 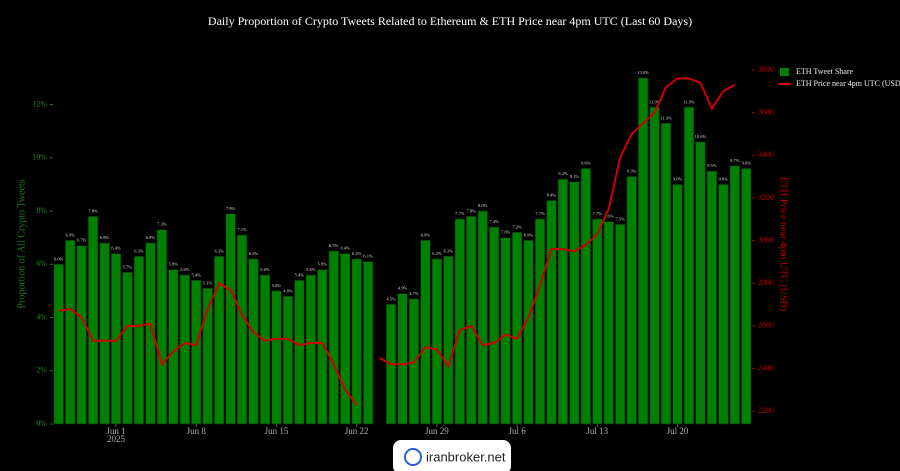 I want to click on y-tick-label: 4%, so click(x=41, y=316).